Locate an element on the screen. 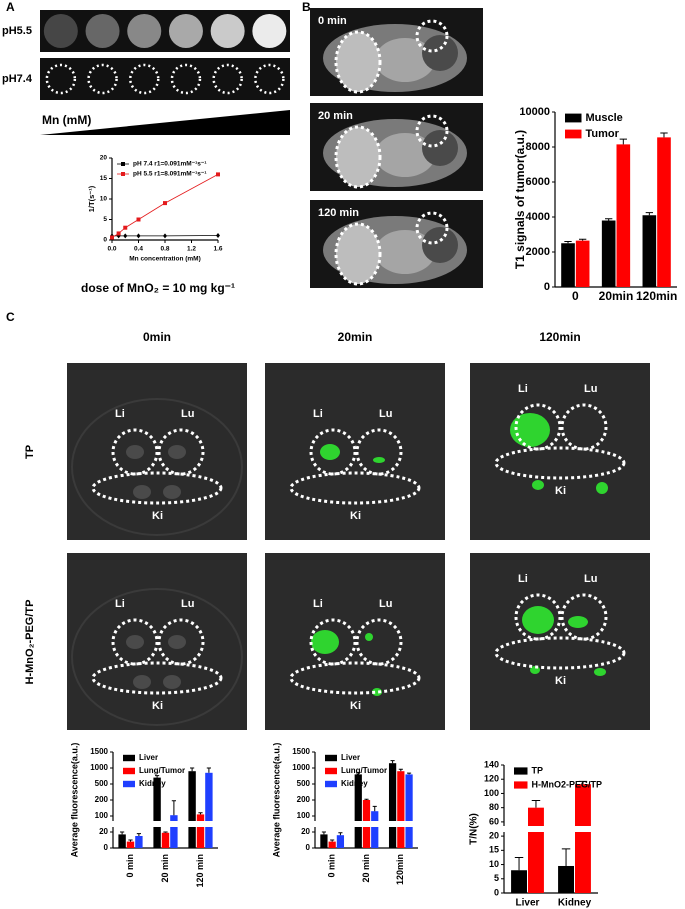 This screenshot has height=909, width=685. time-label: 20 min is located at coordinates (335, 116).